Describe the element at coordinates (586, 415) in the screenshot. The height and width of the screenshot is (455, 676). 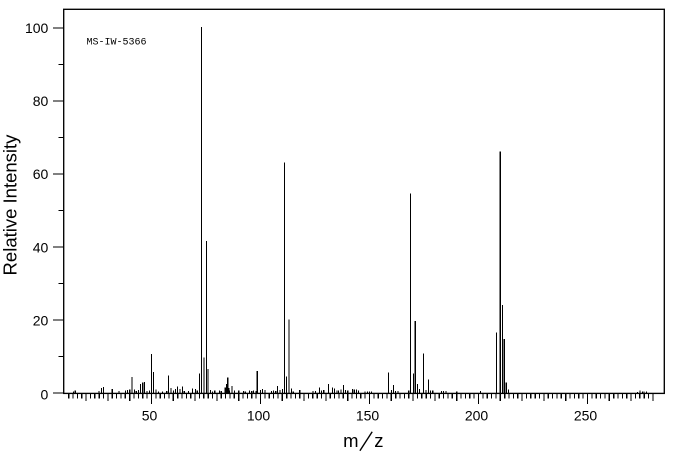
I see `svg-text: 250` at that location.